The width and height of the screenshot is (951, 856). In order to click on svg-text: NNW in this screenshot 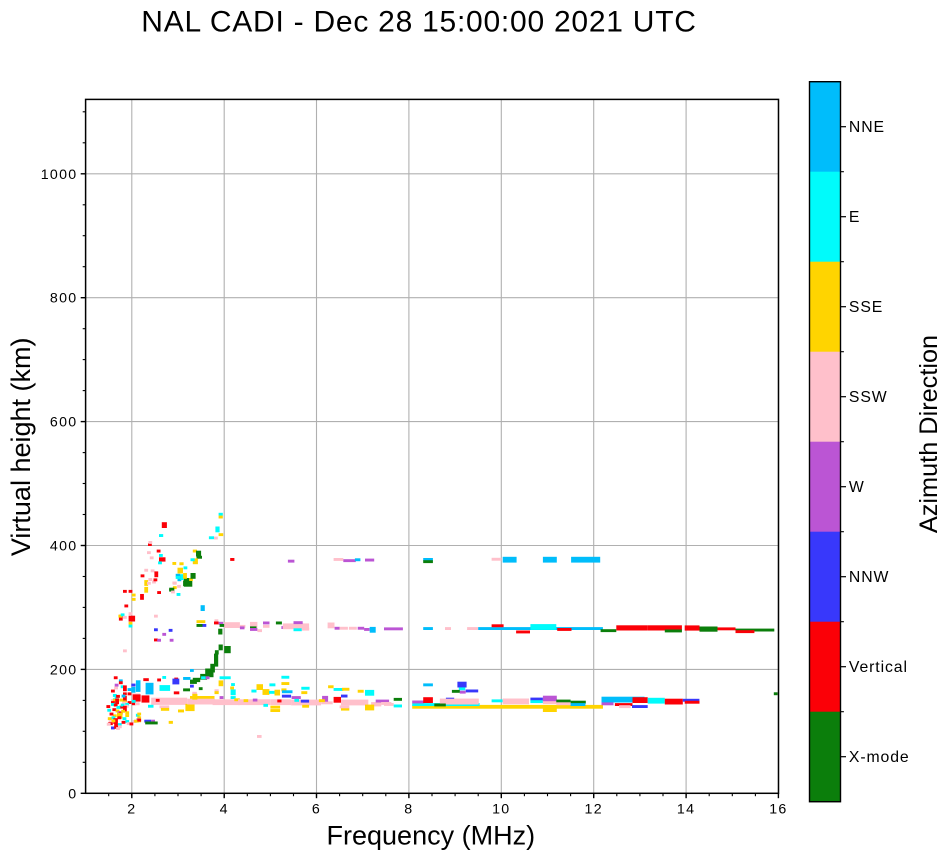, I will do `click(869, 577)`.